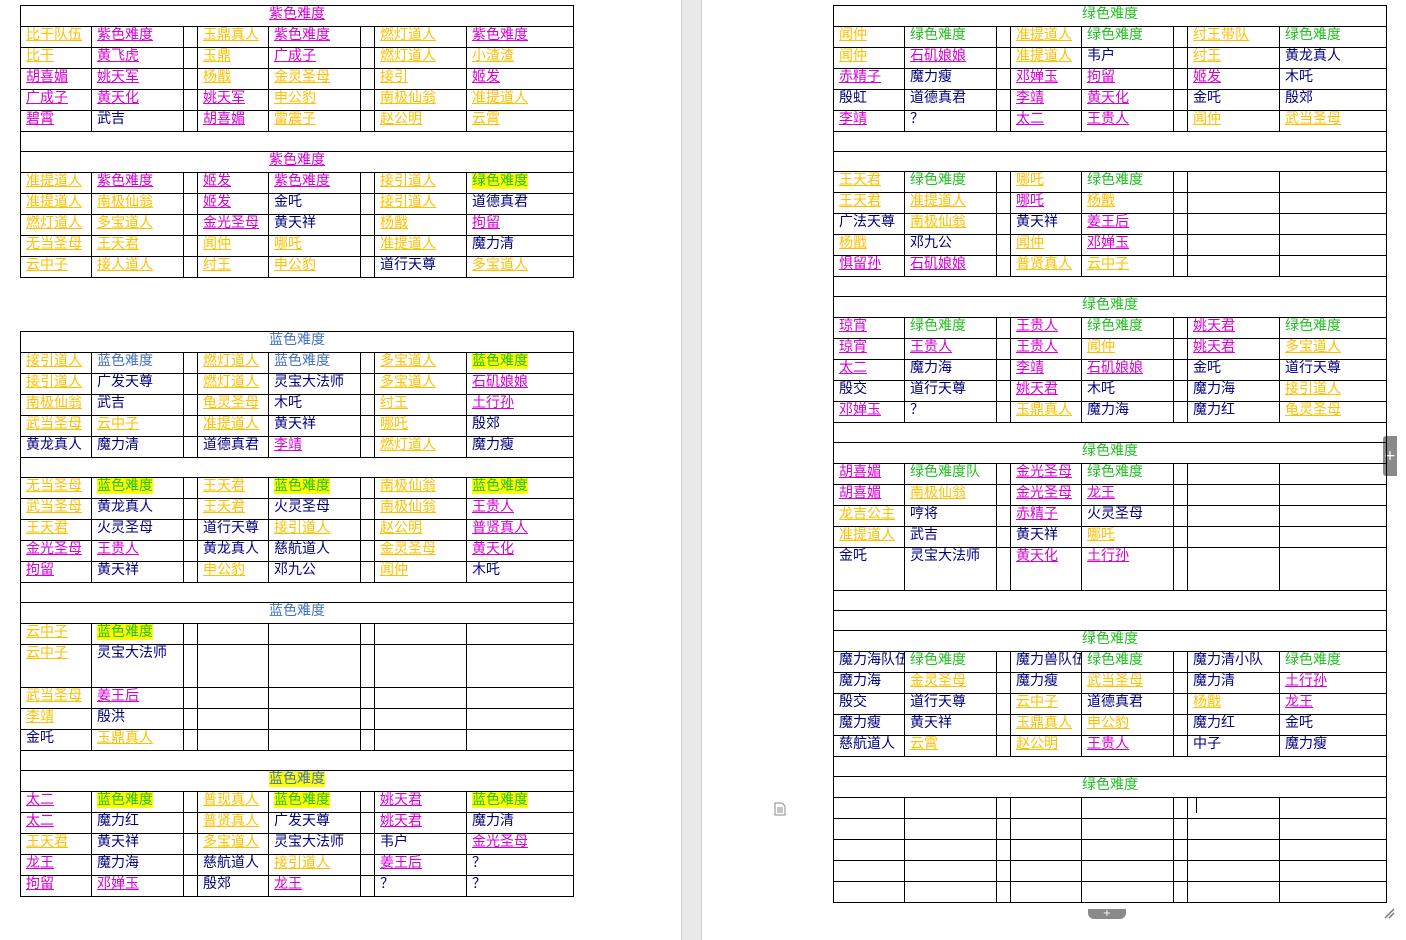 This screenshot has height=940, width=1406. I want to click on table-cell: 广发天尊, so click(137, 384).